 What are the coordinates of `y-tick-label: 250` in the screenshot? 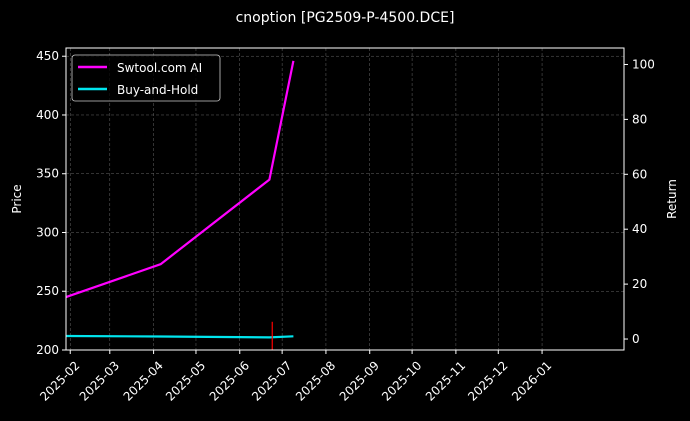 It's located at (47, 291).